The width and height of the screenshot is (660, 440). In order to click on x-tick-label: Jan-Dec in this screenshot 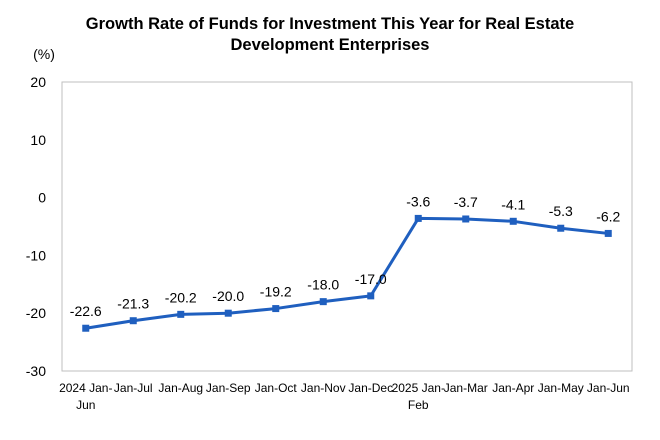, I will do `click(370, 388)`.